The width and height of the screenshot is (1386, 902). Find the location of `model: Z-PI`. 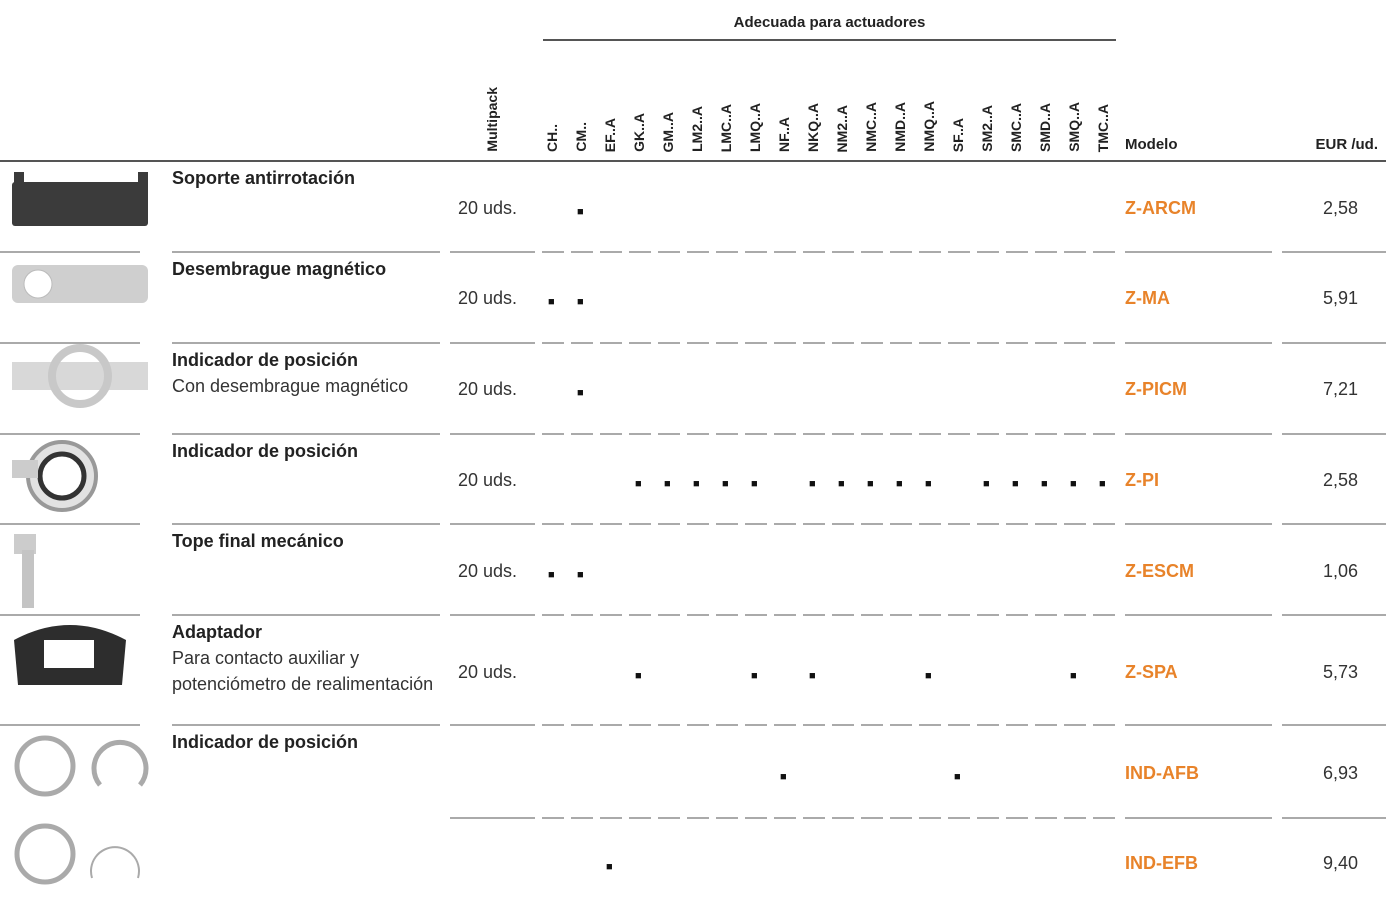

model: Z-PI is located at coordinates (1142, 480).